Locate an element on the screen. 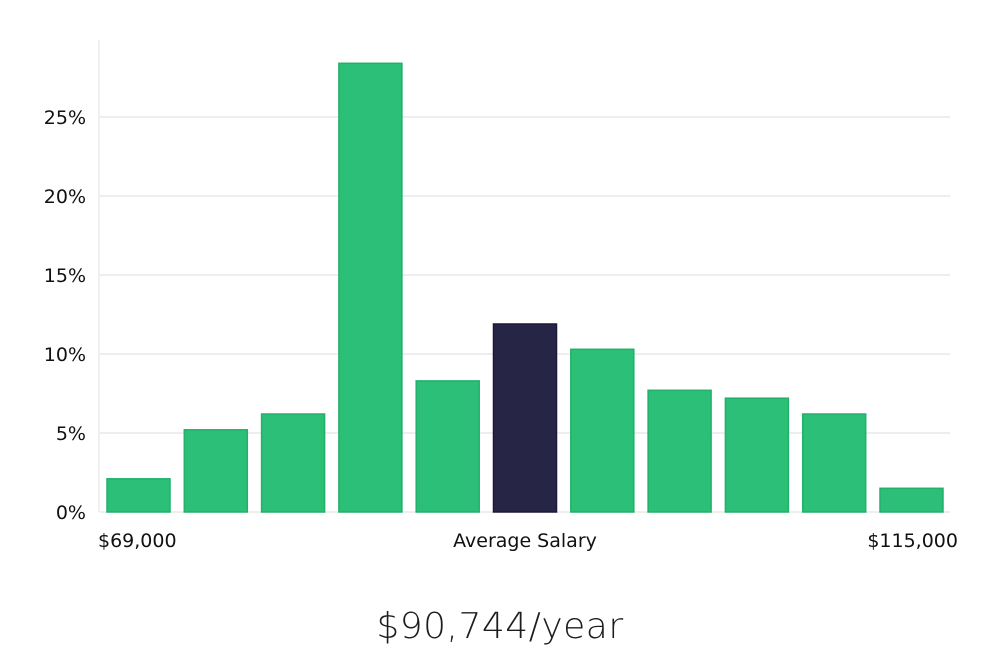 This screenshot has width=1000, height=660. x-axis-title: Average Salary is located at coordinates (525, 541).